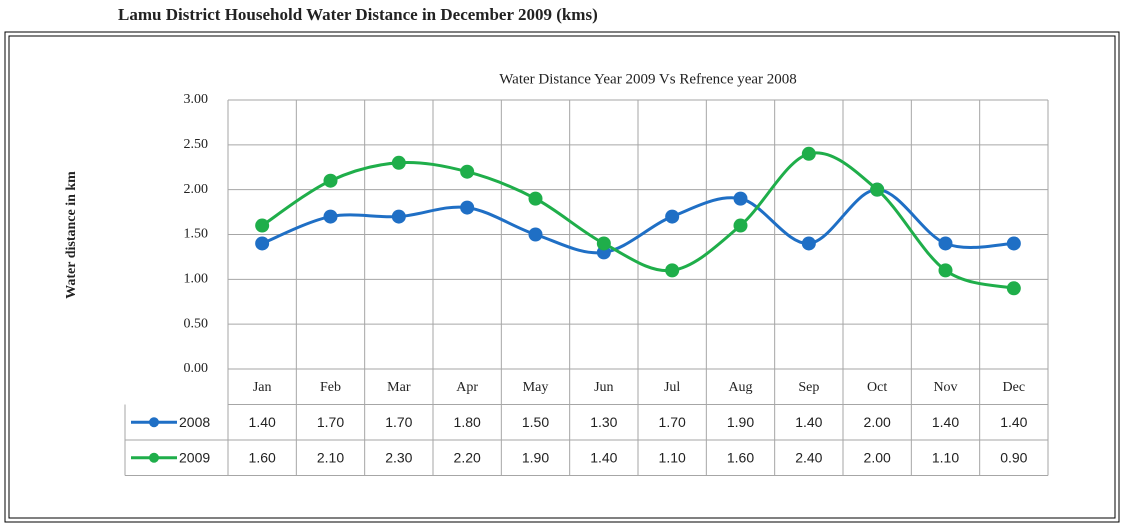 This screenshot has height=525, width=1122. What do you see at coordinates (196, 144) in the screenshot?
I see `y-tick-label: 2.50` at bounding box center [196, 144].